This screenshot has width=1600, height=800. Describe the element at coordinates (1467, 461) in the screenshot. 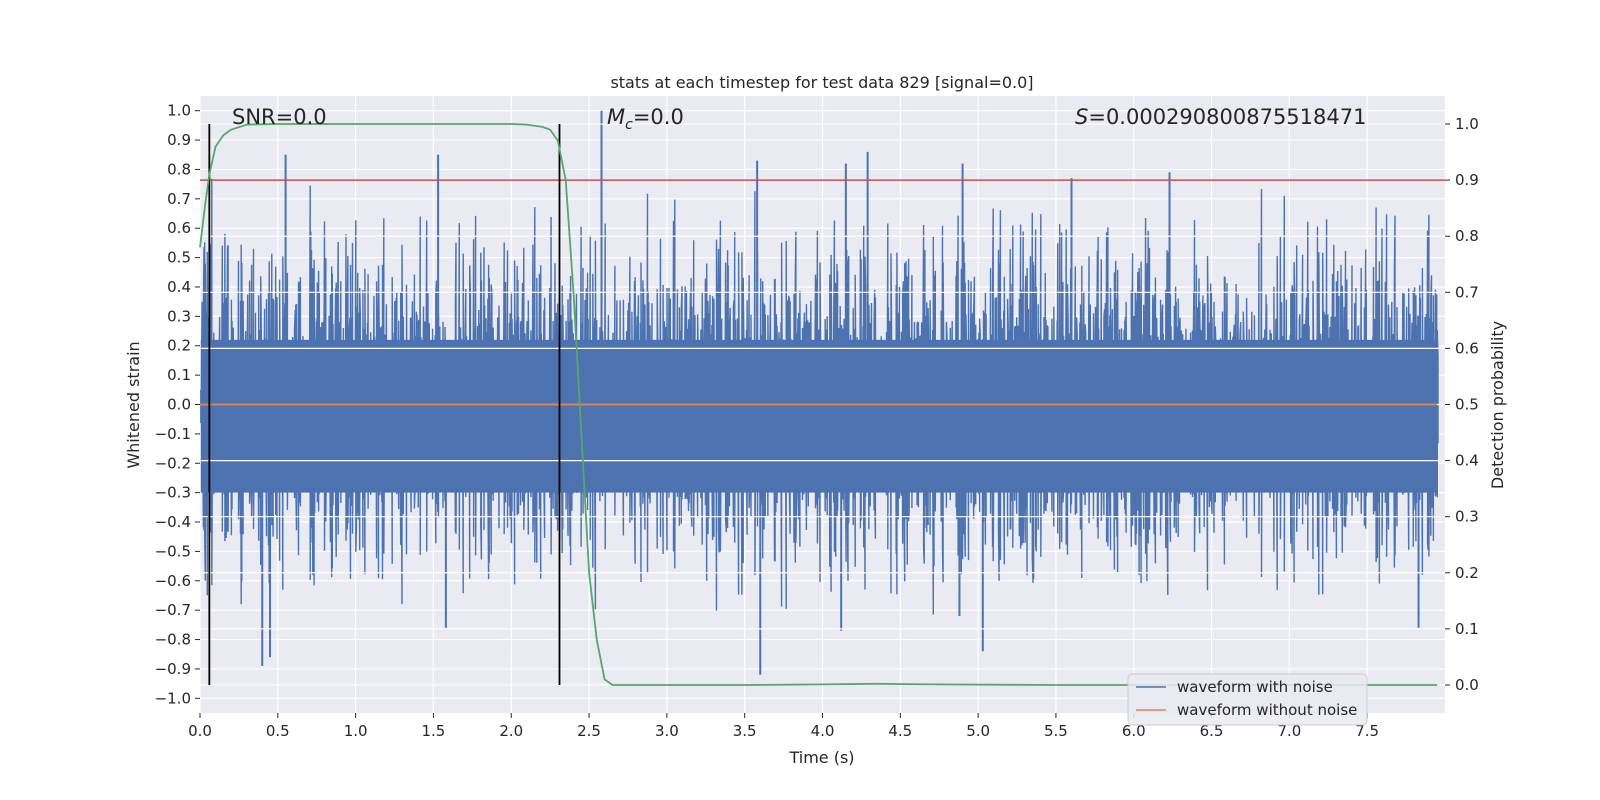

I see `y2-tick-label: 0.4` at that location.